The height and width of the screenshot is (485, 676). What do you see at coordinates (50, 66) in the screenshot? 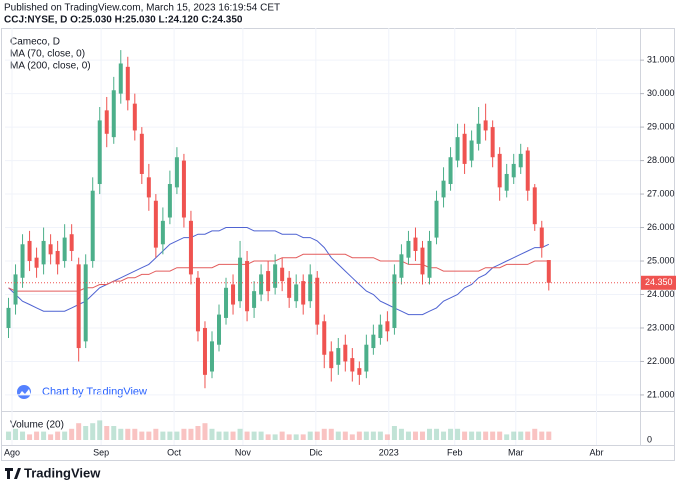
I see `legend-entry: MA (200, close, 0)` at bounding box center [50, 66].